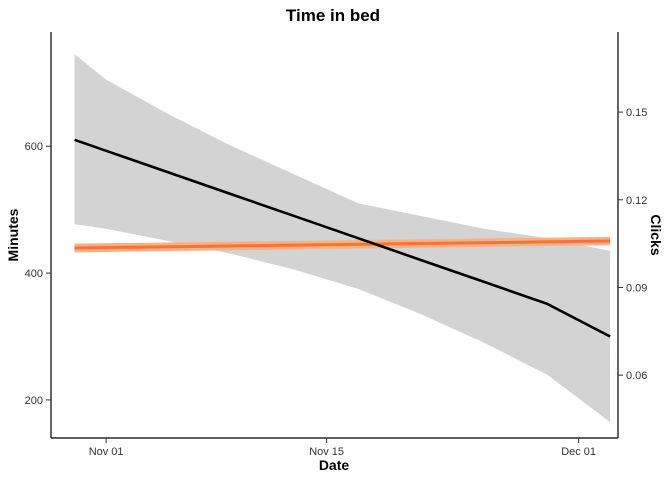  I want to click on x-tick-label: Nov 01, so click(106, 452).